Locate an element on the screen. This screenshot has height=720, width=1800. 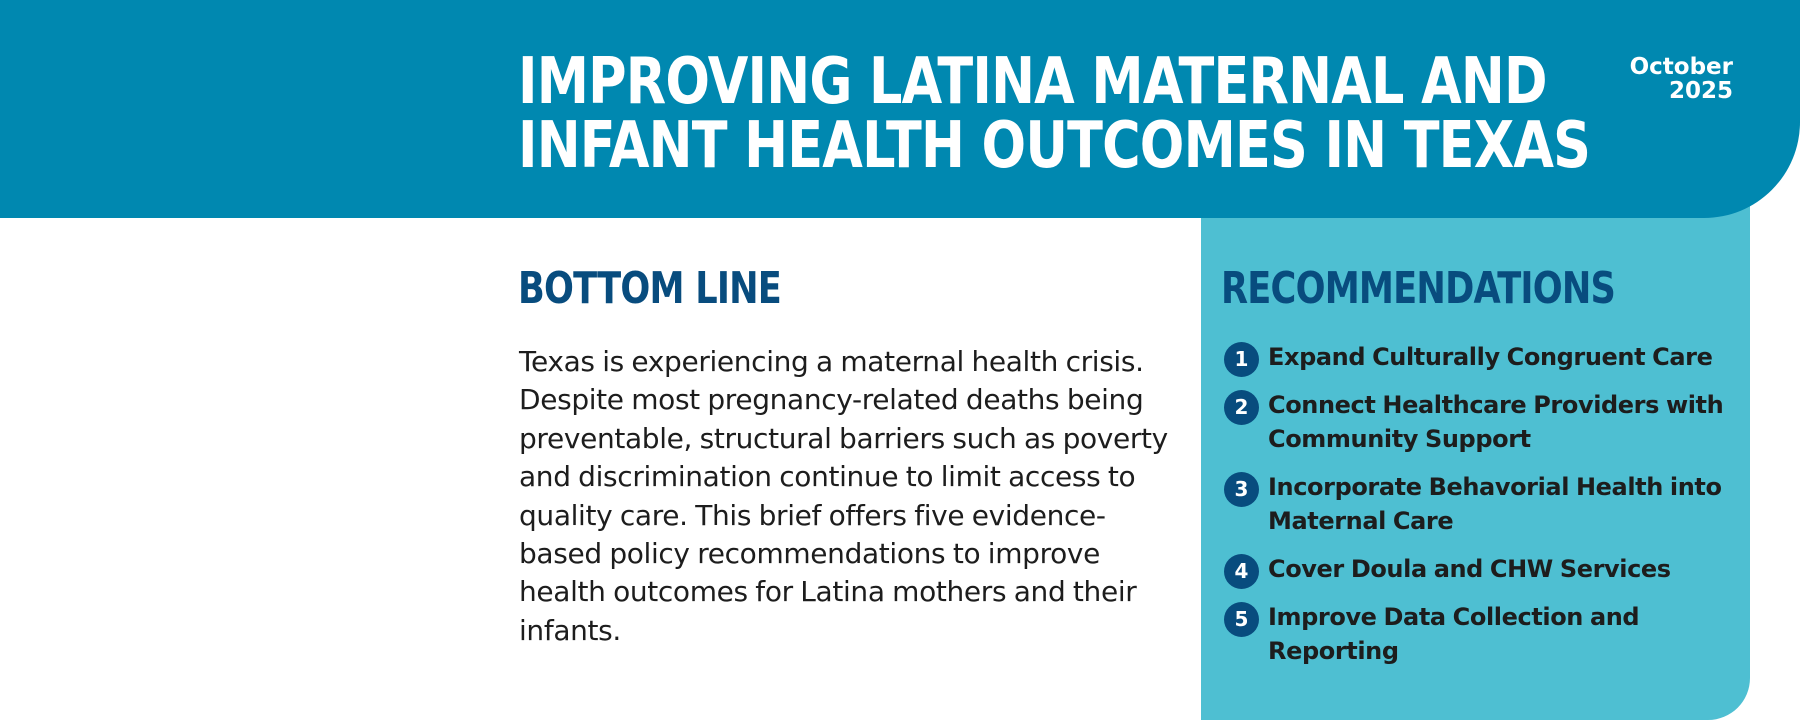
recommendation-text: Improve Data Collection and Reporting is located at coordinates (1454, 634).